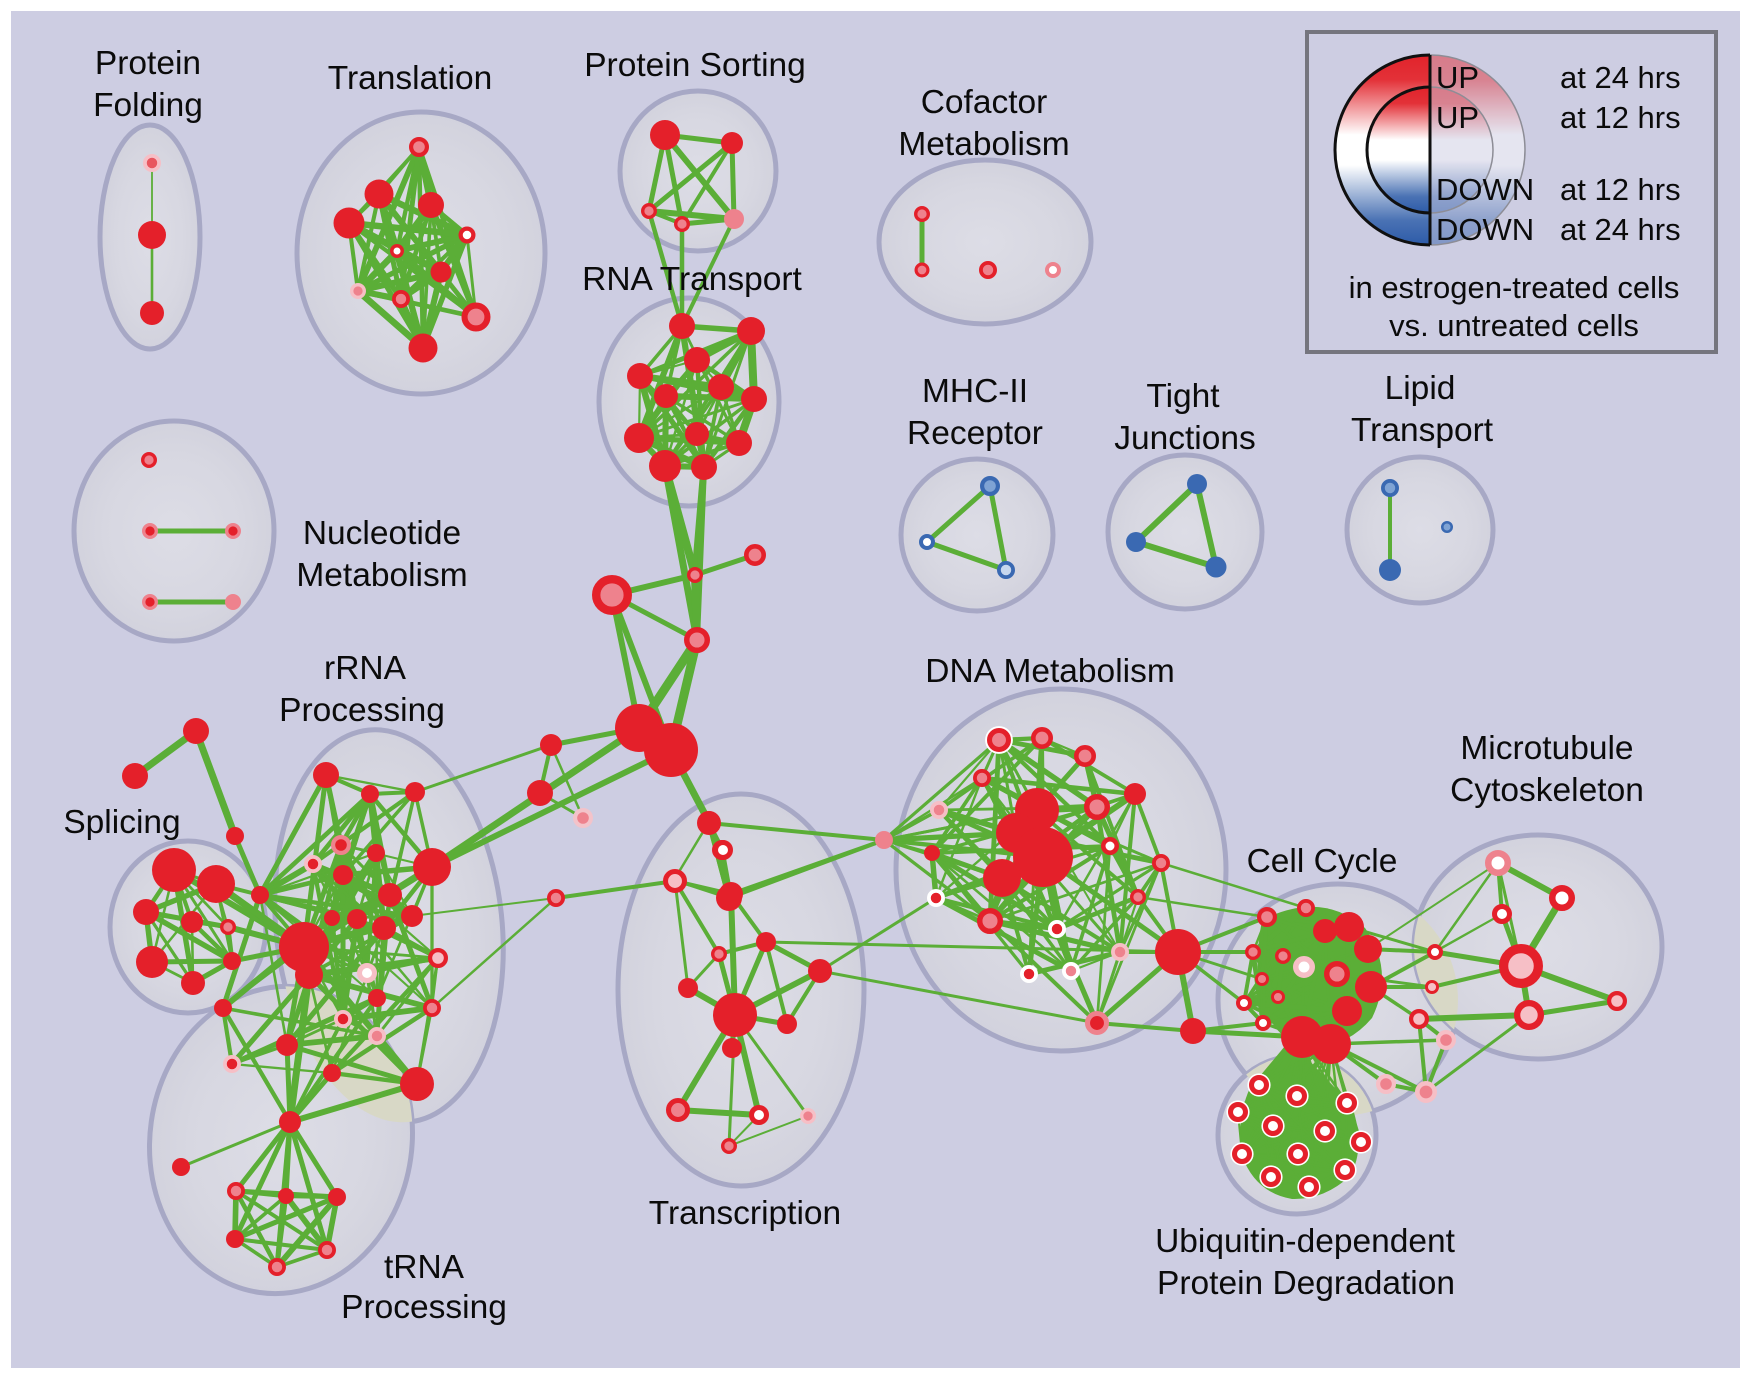  Describe the element at coordinates (424, 1267) in the screenshot. I see `svg-text: tRNA` at that location.